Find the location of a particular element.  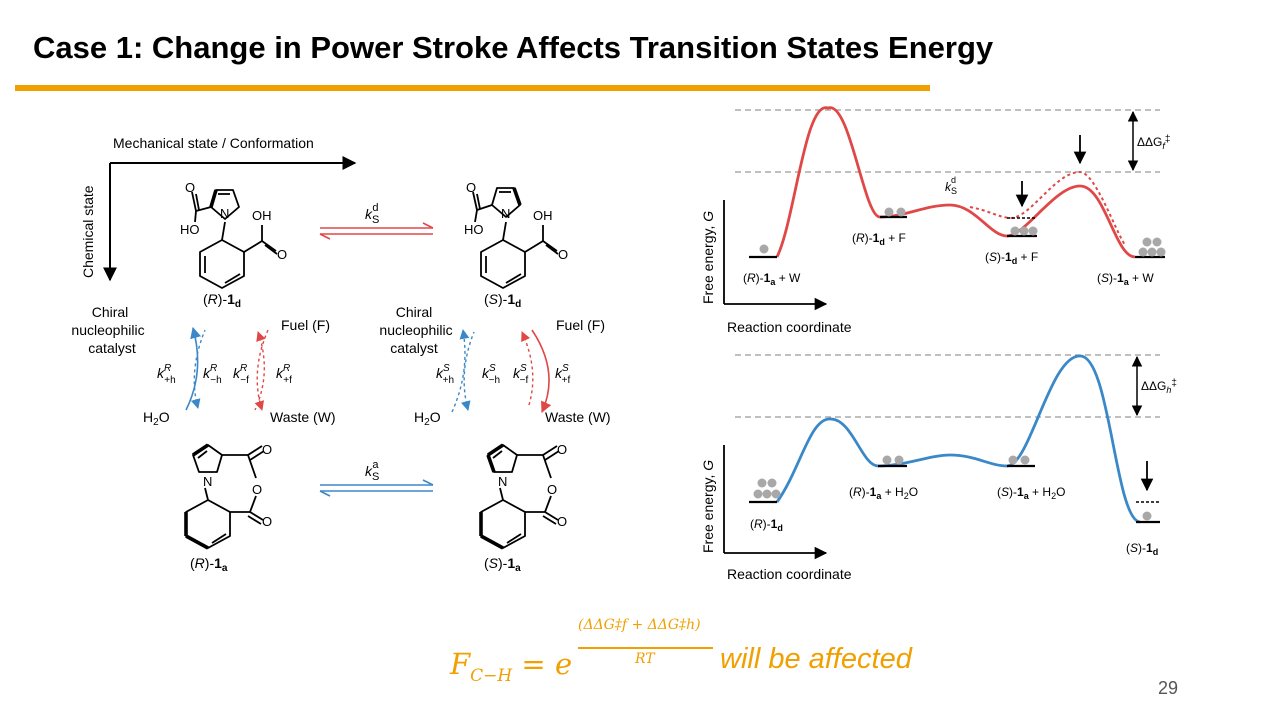

ddg-f-label: ΔΔGf‡ is located at coordinates (1153, 142).